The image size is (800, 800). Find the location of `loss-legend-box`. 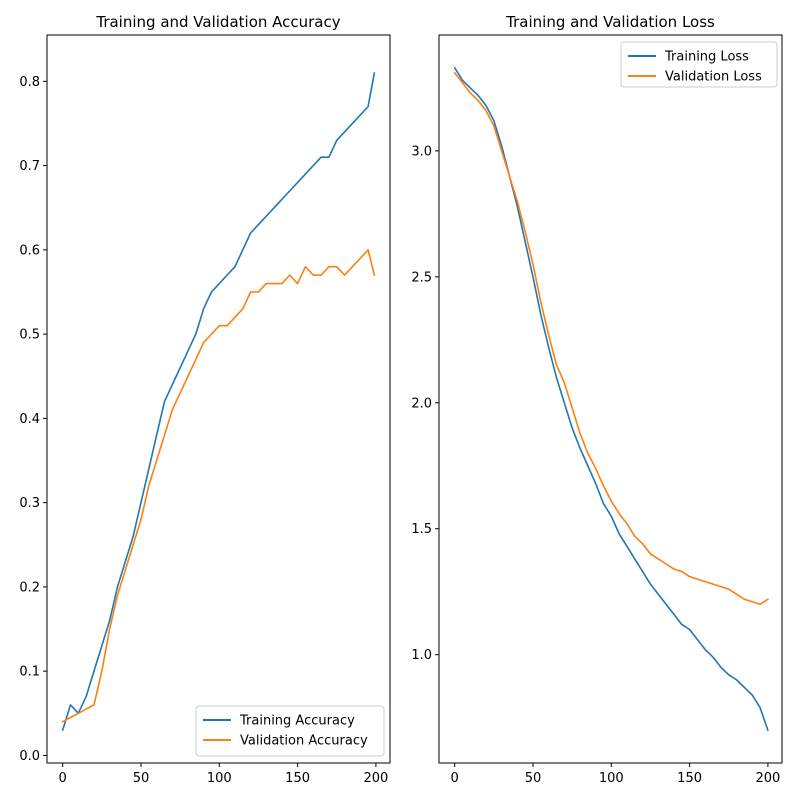

loss-legend-box is located at coordinates (699, 64).